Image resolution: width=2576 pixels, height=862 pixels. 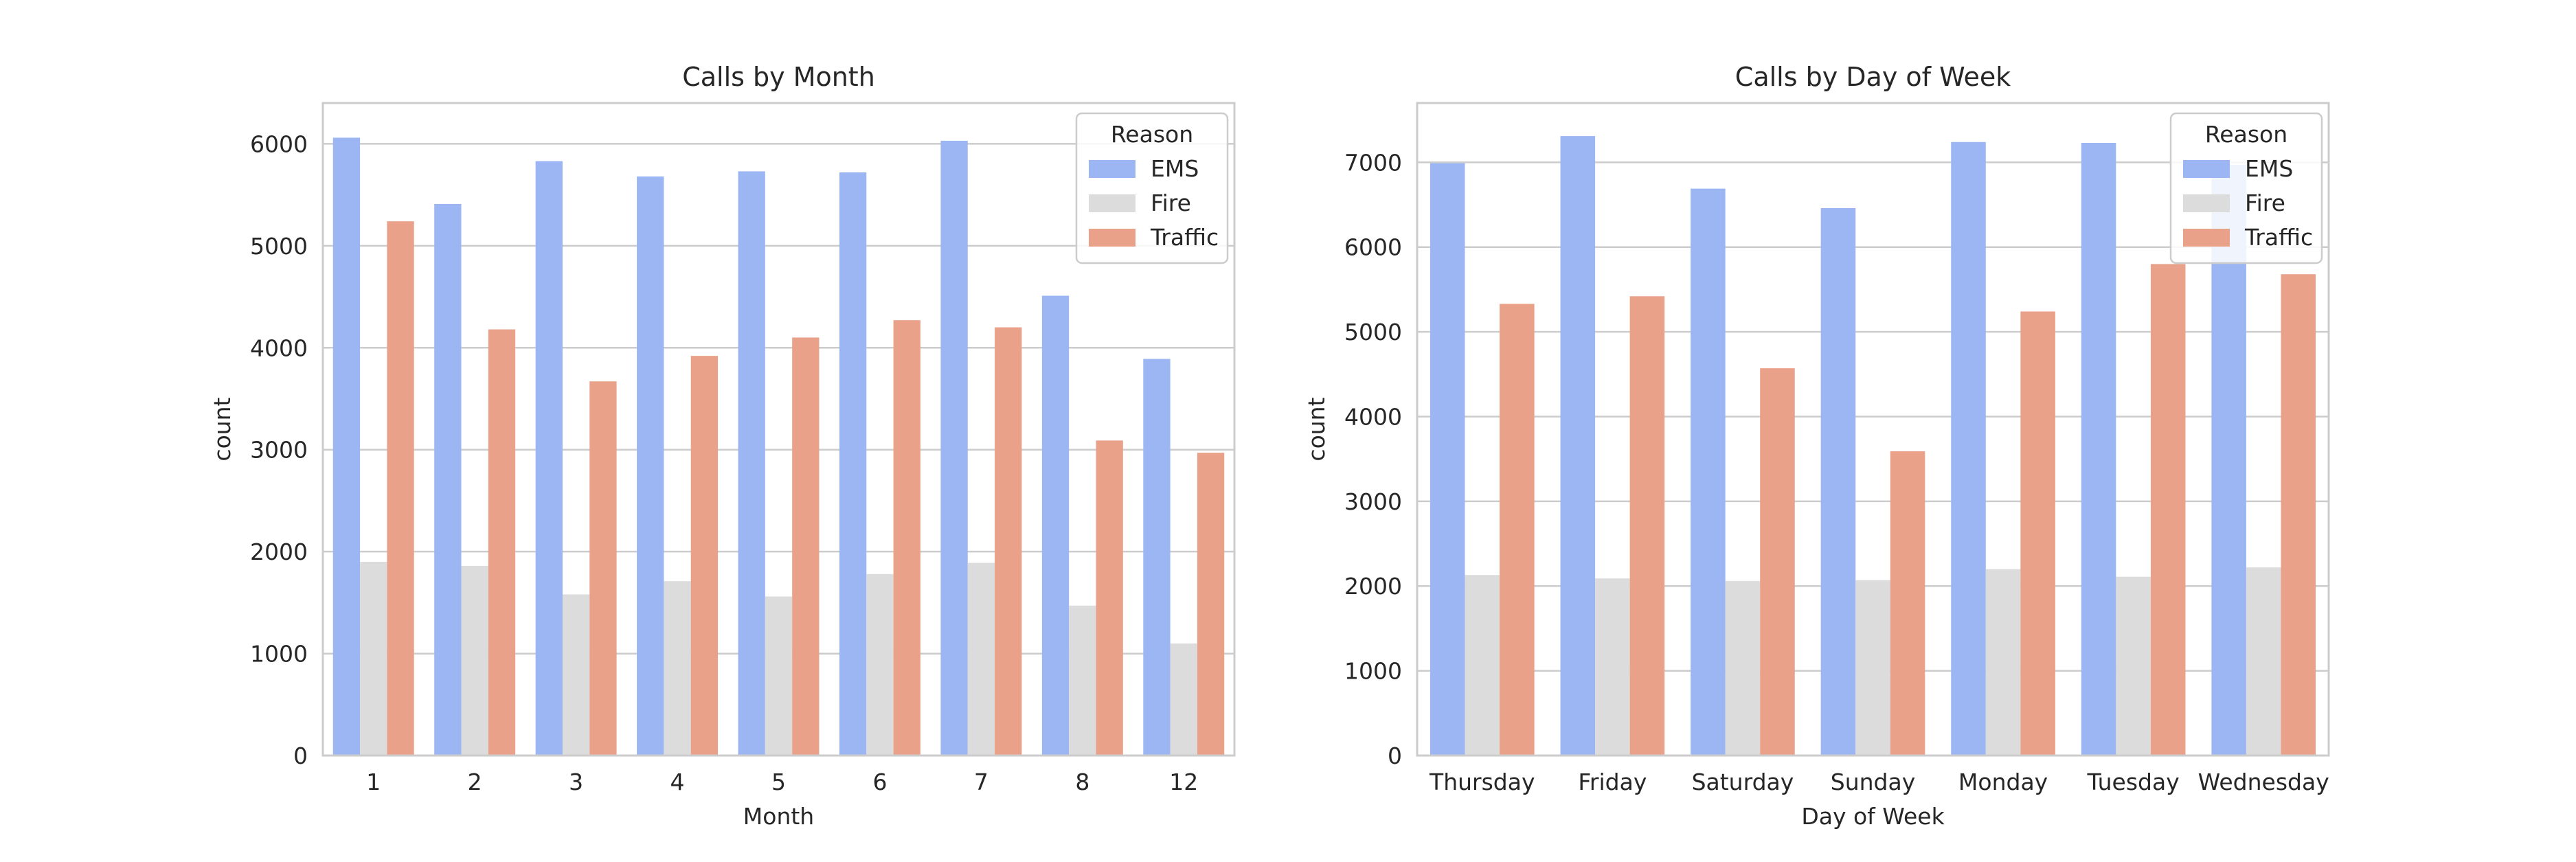 I want to click on bar-ems-friday, so click(x=1578, y=446).